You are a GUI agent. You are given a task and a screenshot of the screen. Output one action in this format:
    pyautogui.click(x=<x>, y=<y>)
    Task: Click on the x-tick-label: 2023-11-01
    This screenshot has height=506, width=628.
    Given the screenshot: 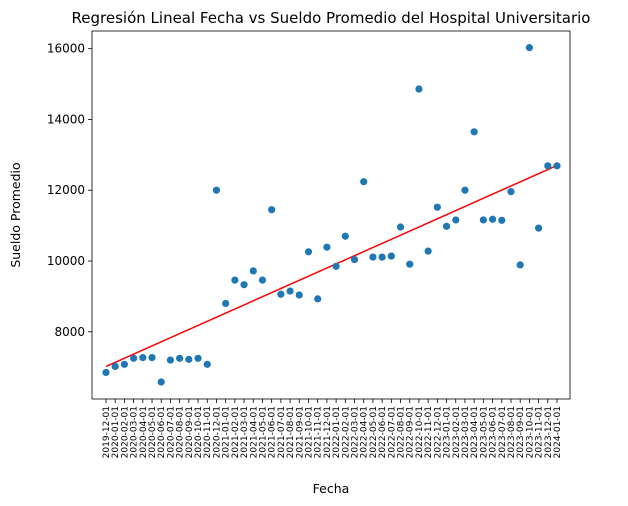 What is the action you would take?
    pyautogui.click(x=540, y=432)
    